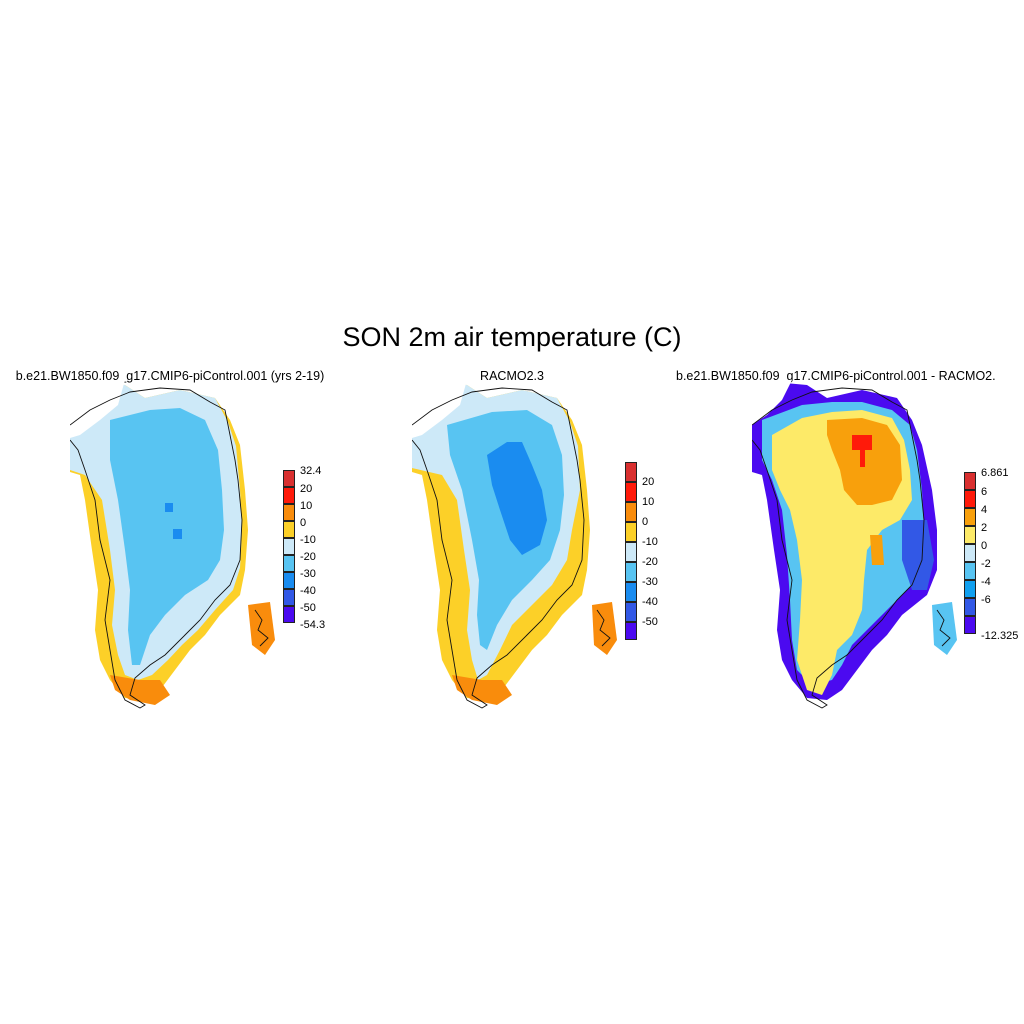 Image resolution: width=1024 pixels, height=1024 pixels. What do you see at coordinates (984, 510) in the screenshot?
I see `colorbar-label: 4` at bounding box center [984, 510].